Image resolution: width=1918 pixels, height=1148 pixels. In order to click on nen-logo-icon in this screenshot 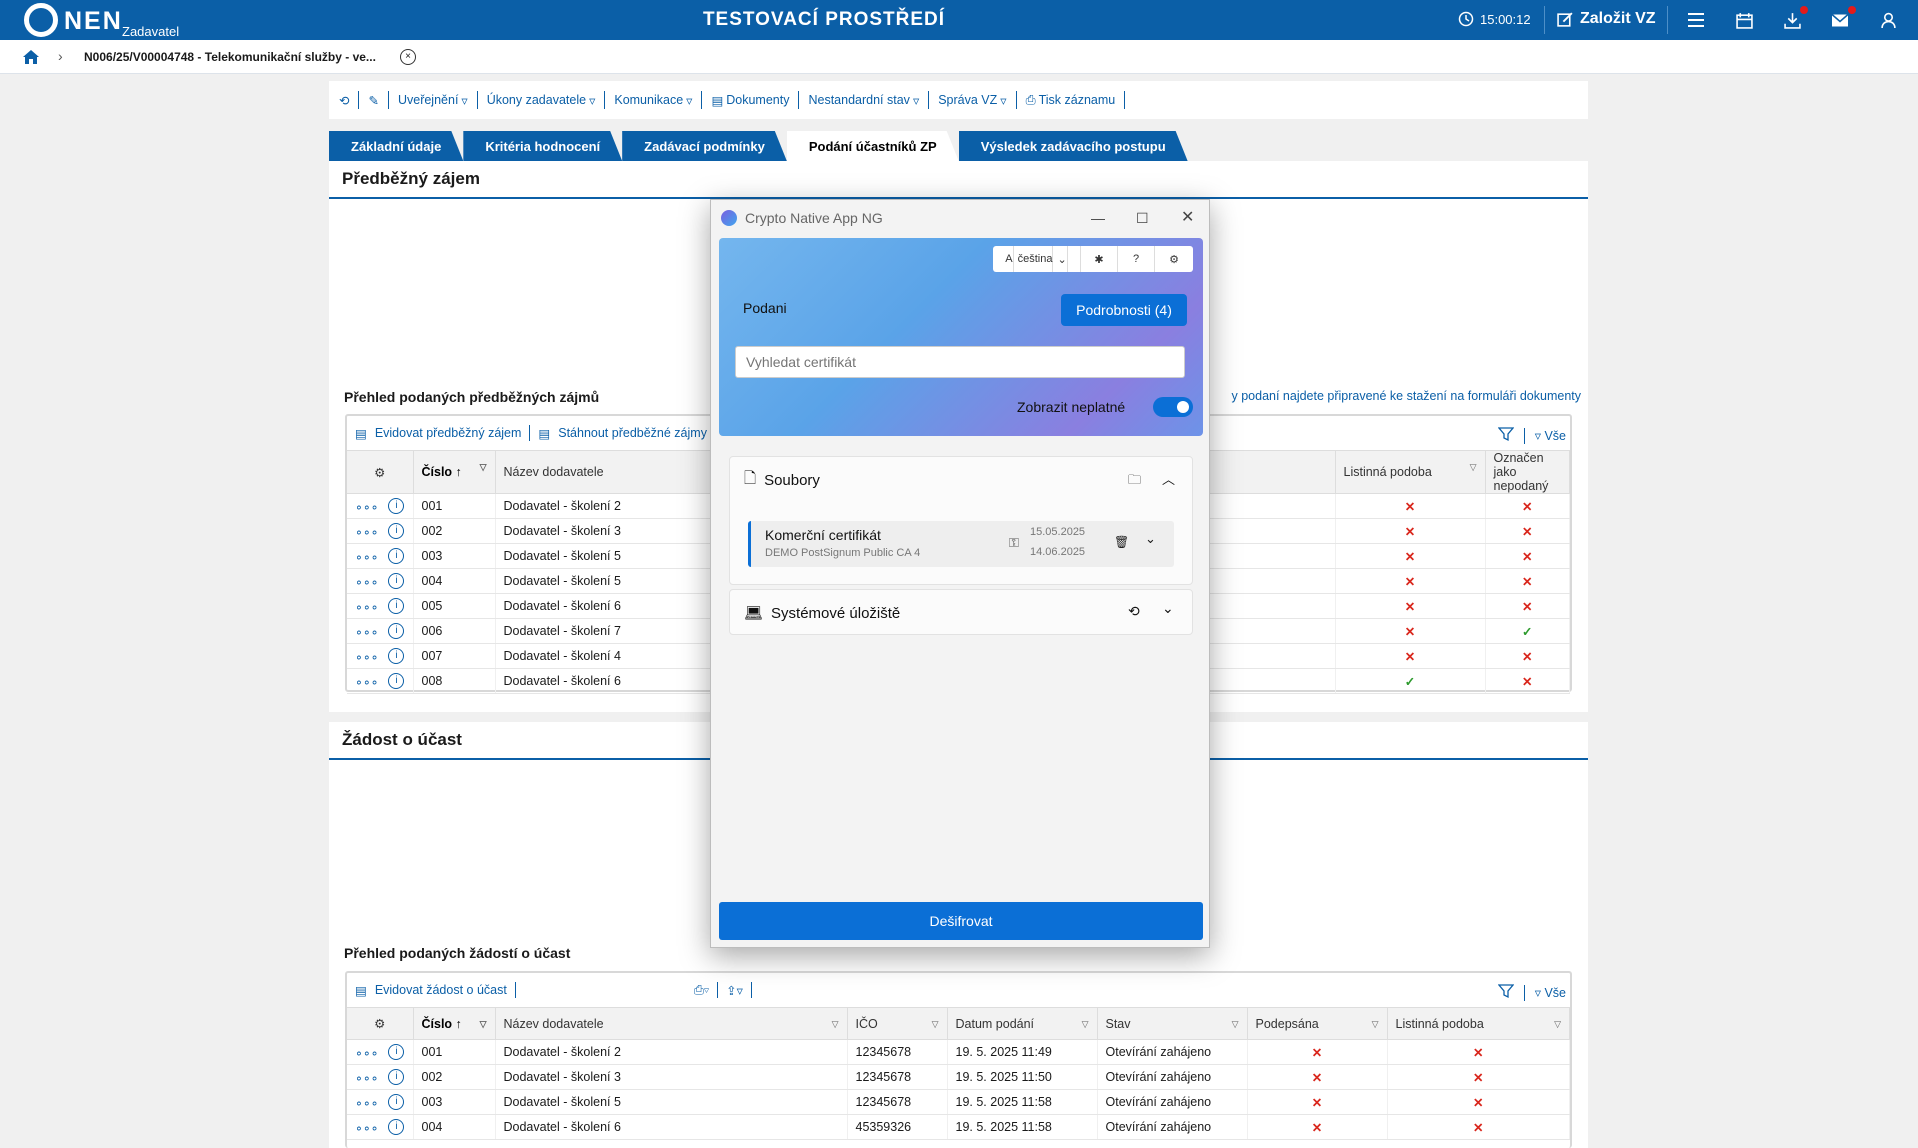, I will do `click(41, 20)`.